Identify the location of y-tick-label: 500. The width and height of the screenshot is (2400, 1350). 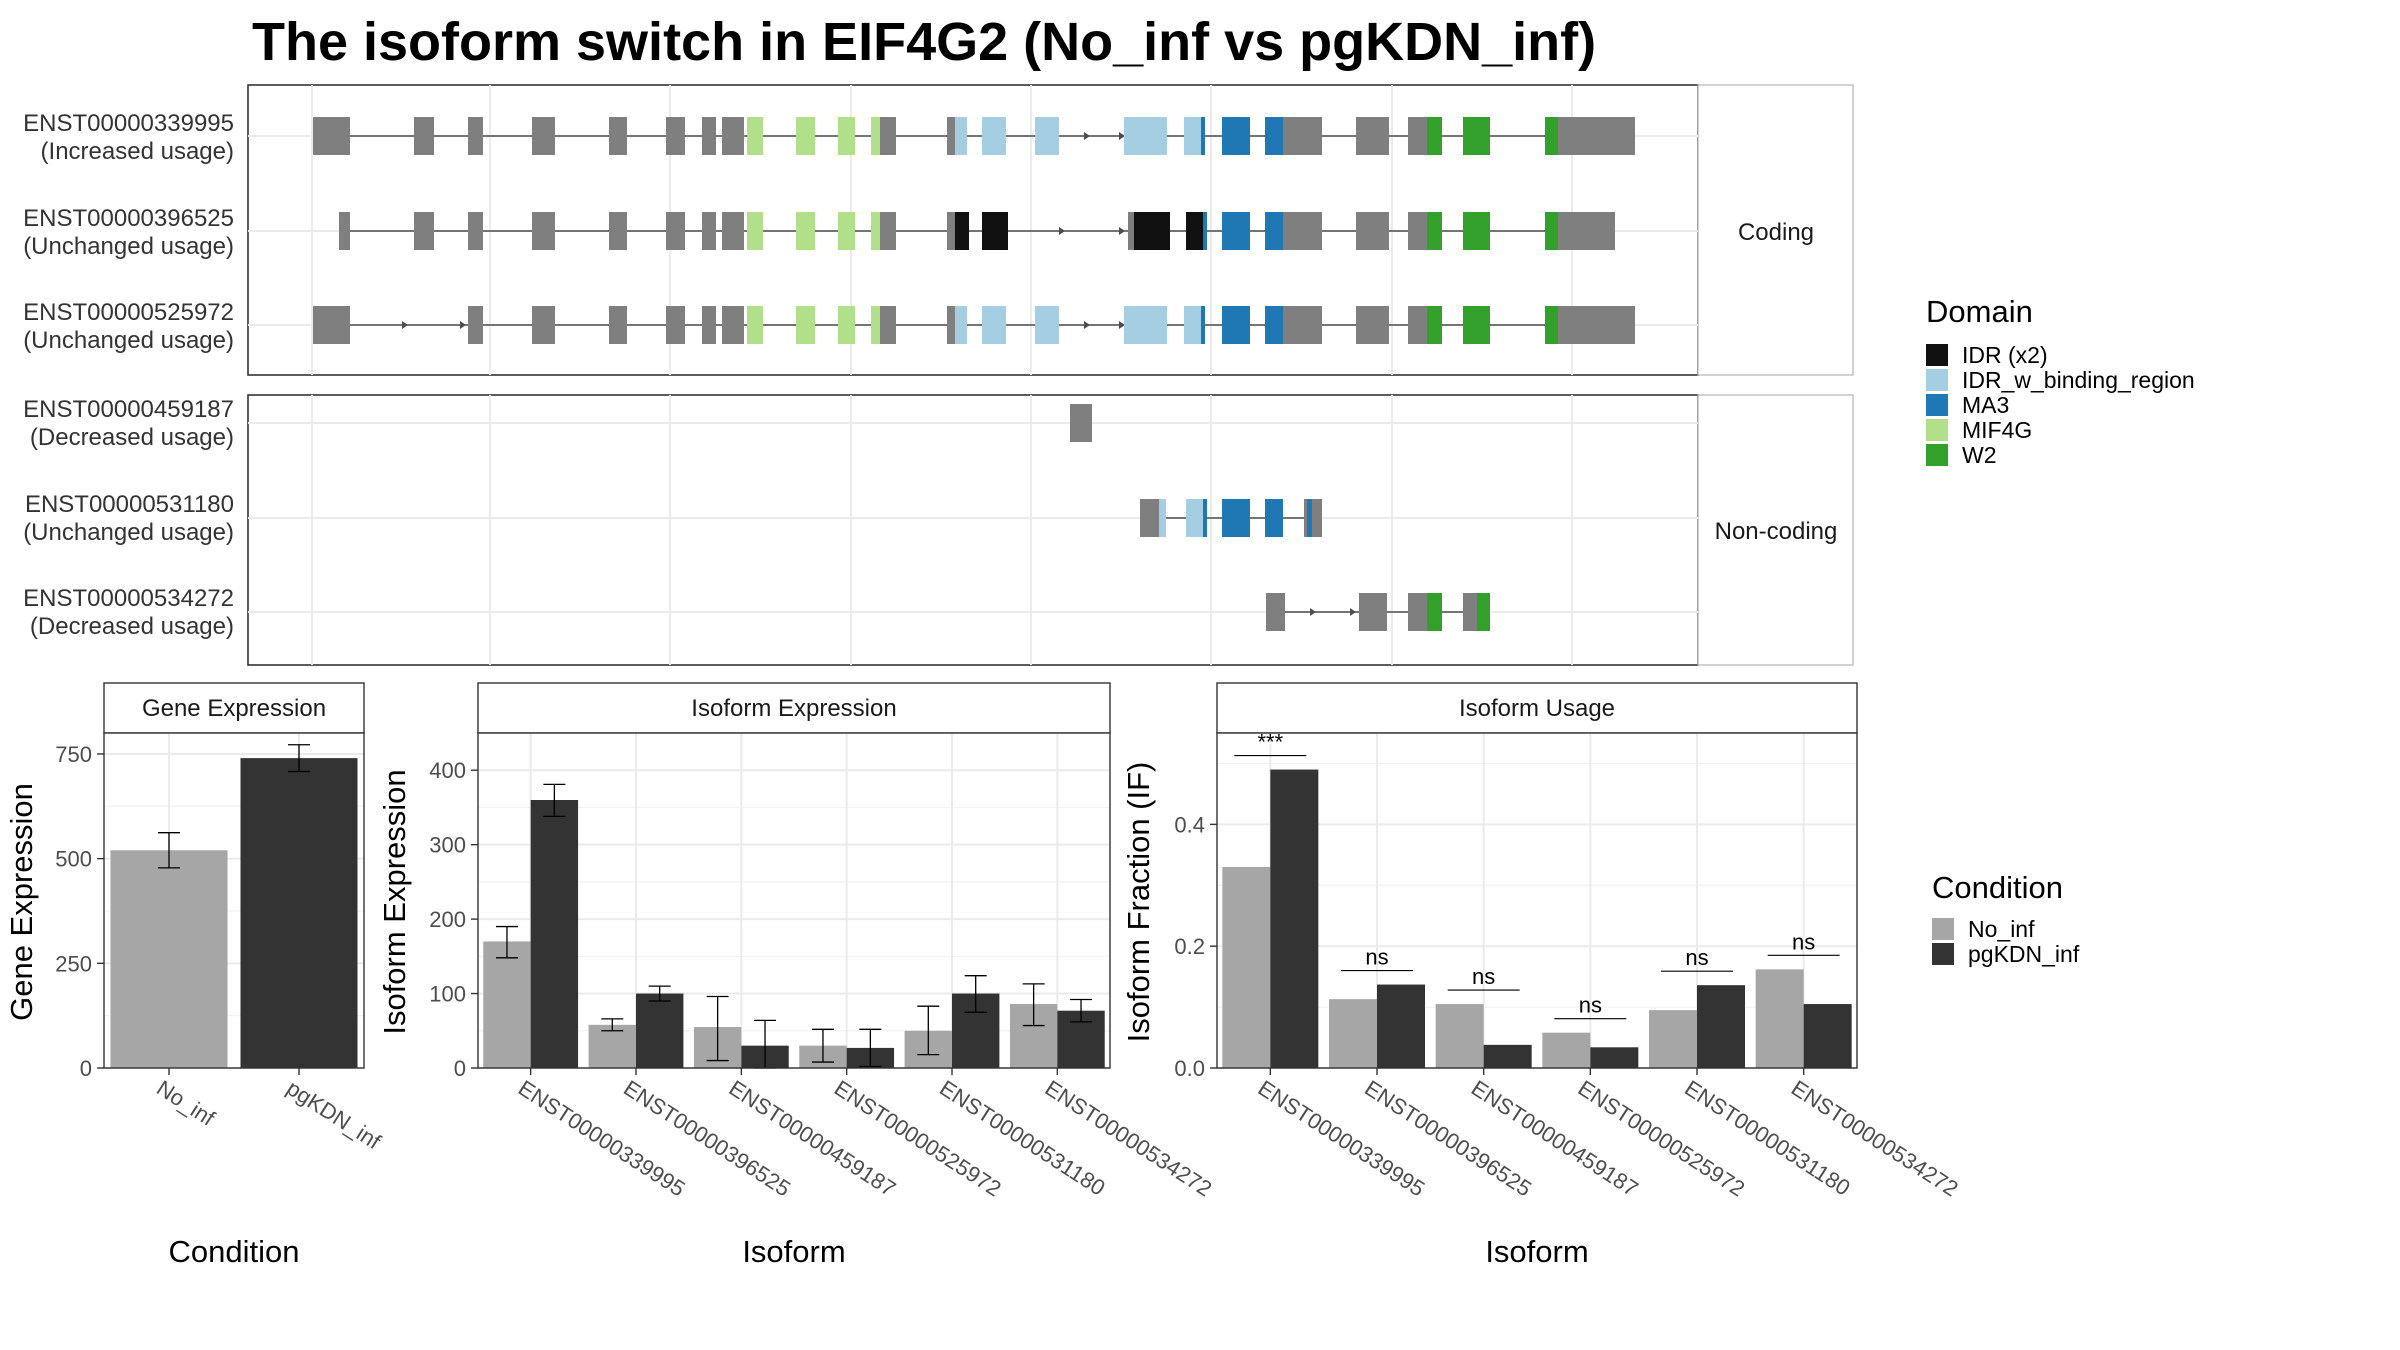
(73, 859).